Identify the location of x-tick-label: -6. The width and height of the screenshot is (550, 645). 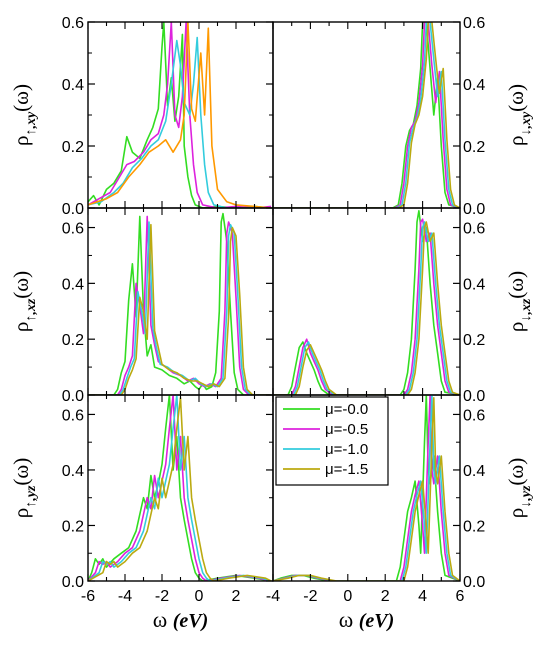
(88, 596).